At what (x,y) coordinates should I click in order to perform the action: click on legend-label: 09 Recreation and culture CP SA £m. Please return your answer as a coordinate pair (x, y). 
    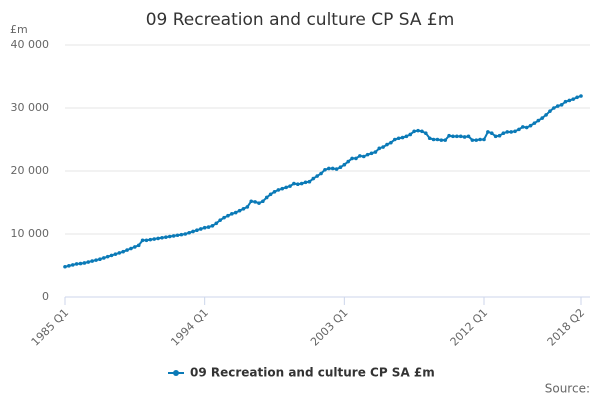
    Looking at the image, I should click on (312, 373).